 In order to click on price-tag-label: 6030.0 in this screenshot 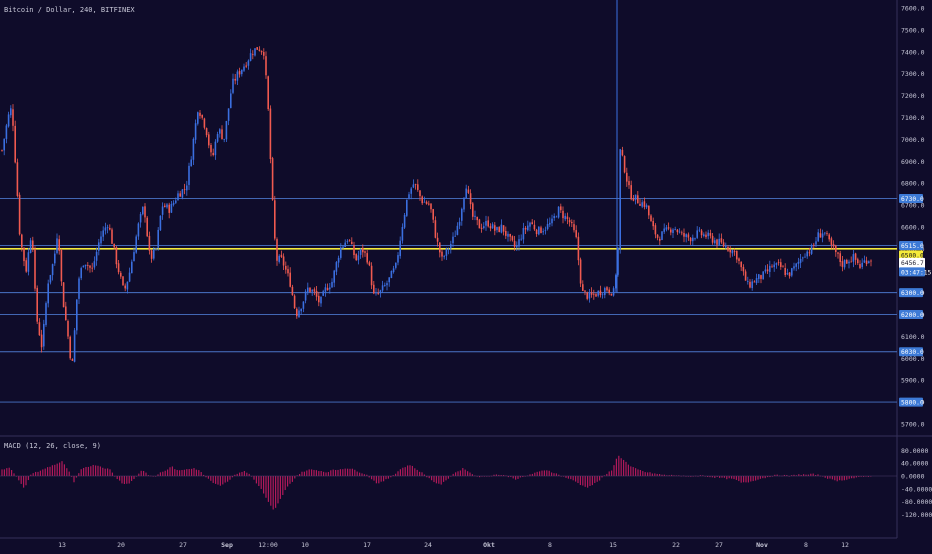, I will do `click(912, 352)`.